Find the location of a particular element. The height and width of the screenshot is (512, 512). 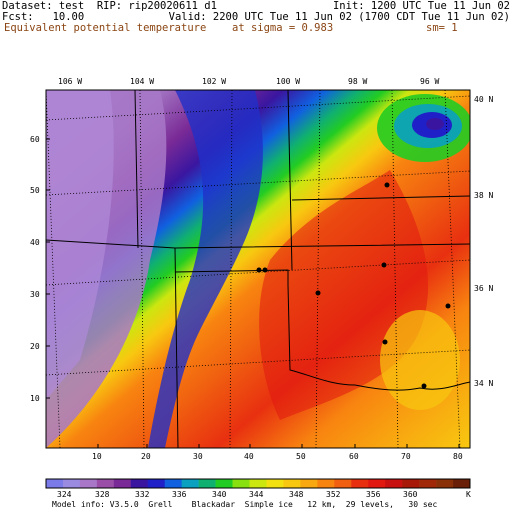

lat-label-34n: 34 N is located at coordinates (483, 383).